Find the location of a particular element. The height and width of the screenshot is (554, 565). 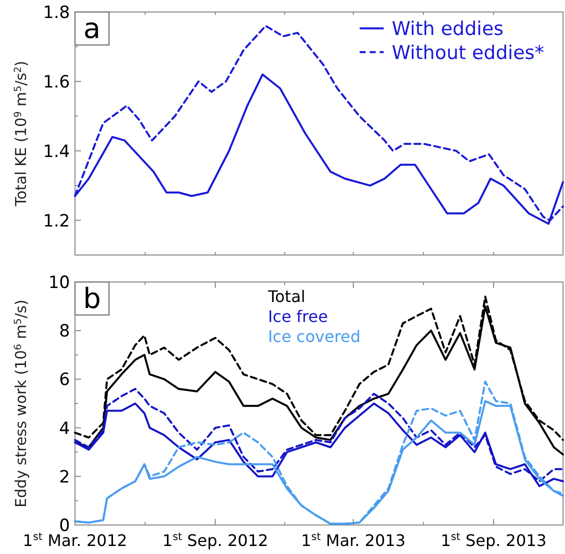

text: Ice free is located at coordinates (298, 316).